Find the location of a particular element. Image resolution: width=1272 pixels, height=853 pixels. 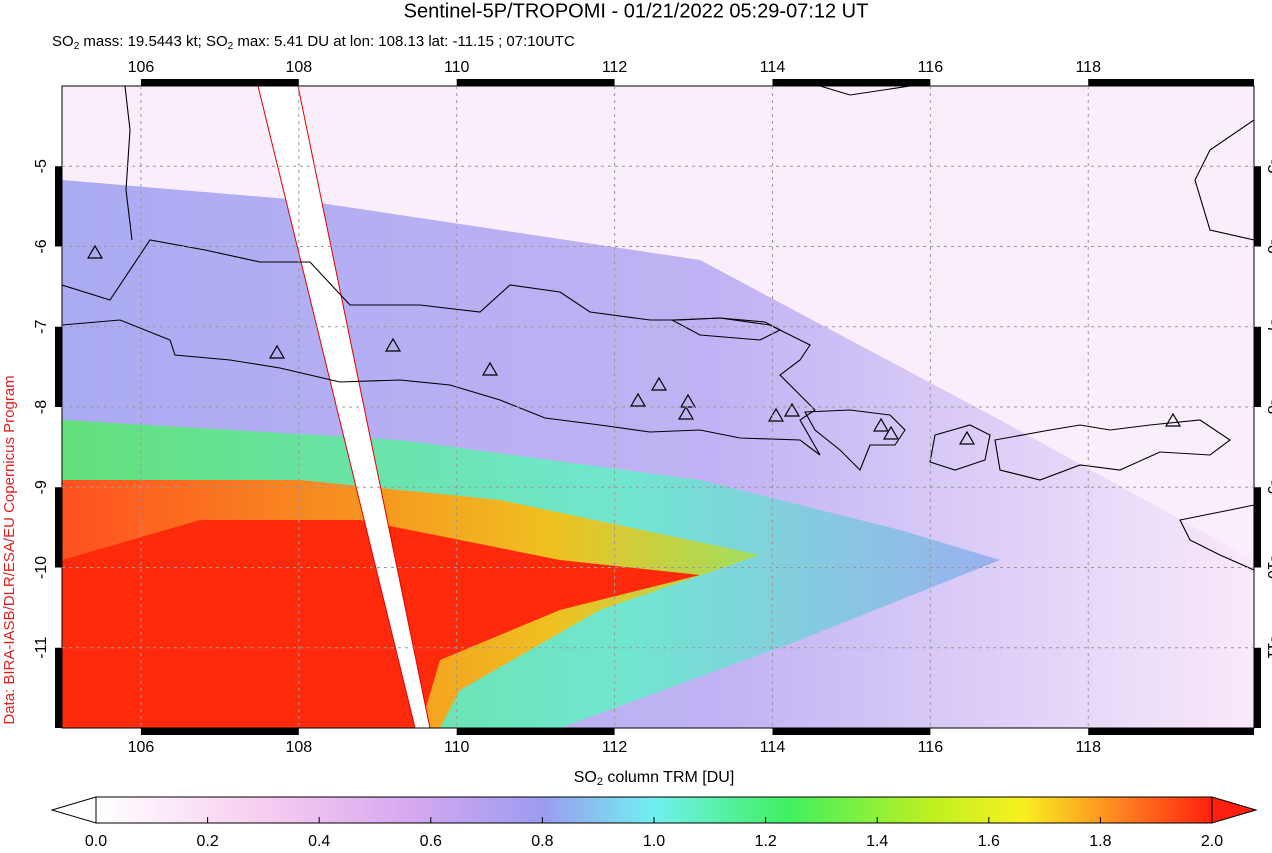

subtitle-part: mass: 19.5443 kt; SO is located at coordinates (153, 41).